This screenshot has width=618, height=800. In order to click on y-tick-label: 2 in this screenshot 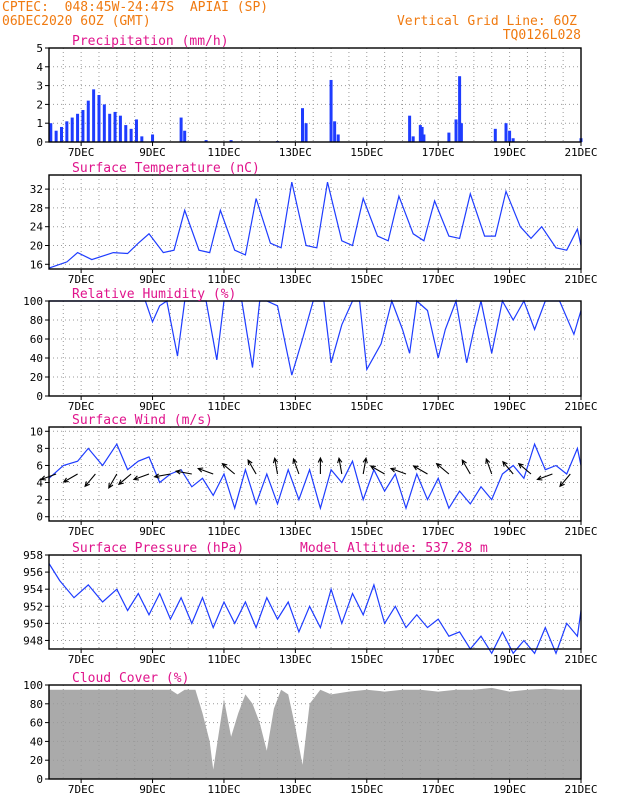, I will do `click(39, 104)`.